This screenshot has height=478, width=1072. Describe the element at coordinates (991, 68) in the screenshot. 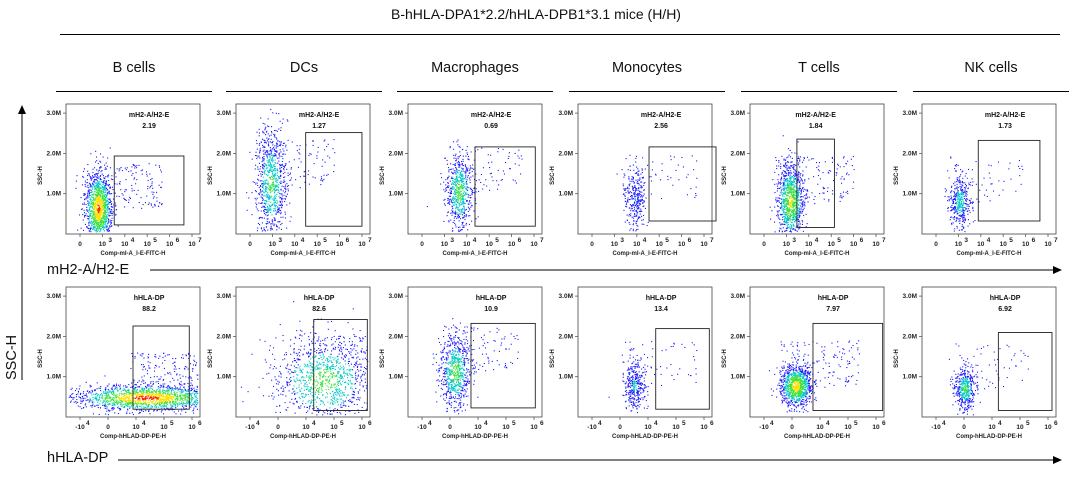

I see `column-header-nk-cells: NK cells` at that location.